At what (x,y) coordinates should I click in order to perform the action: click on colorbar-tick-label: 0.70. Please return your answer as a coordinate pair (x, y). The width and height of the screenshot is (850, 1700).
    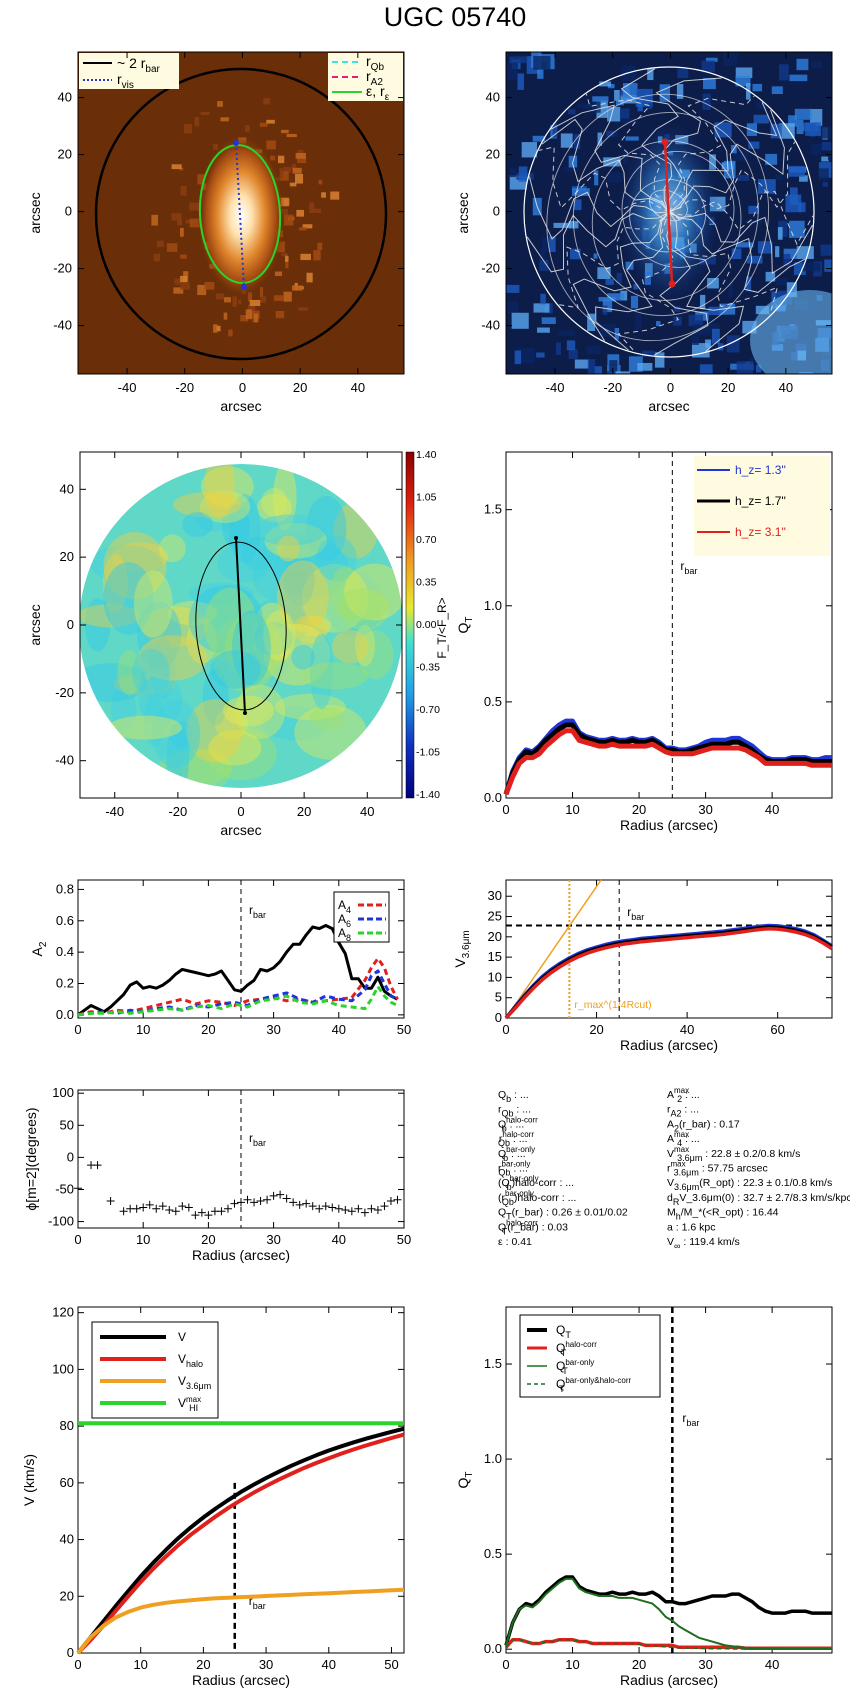
    Looking at the image, I should click on (426, 540).